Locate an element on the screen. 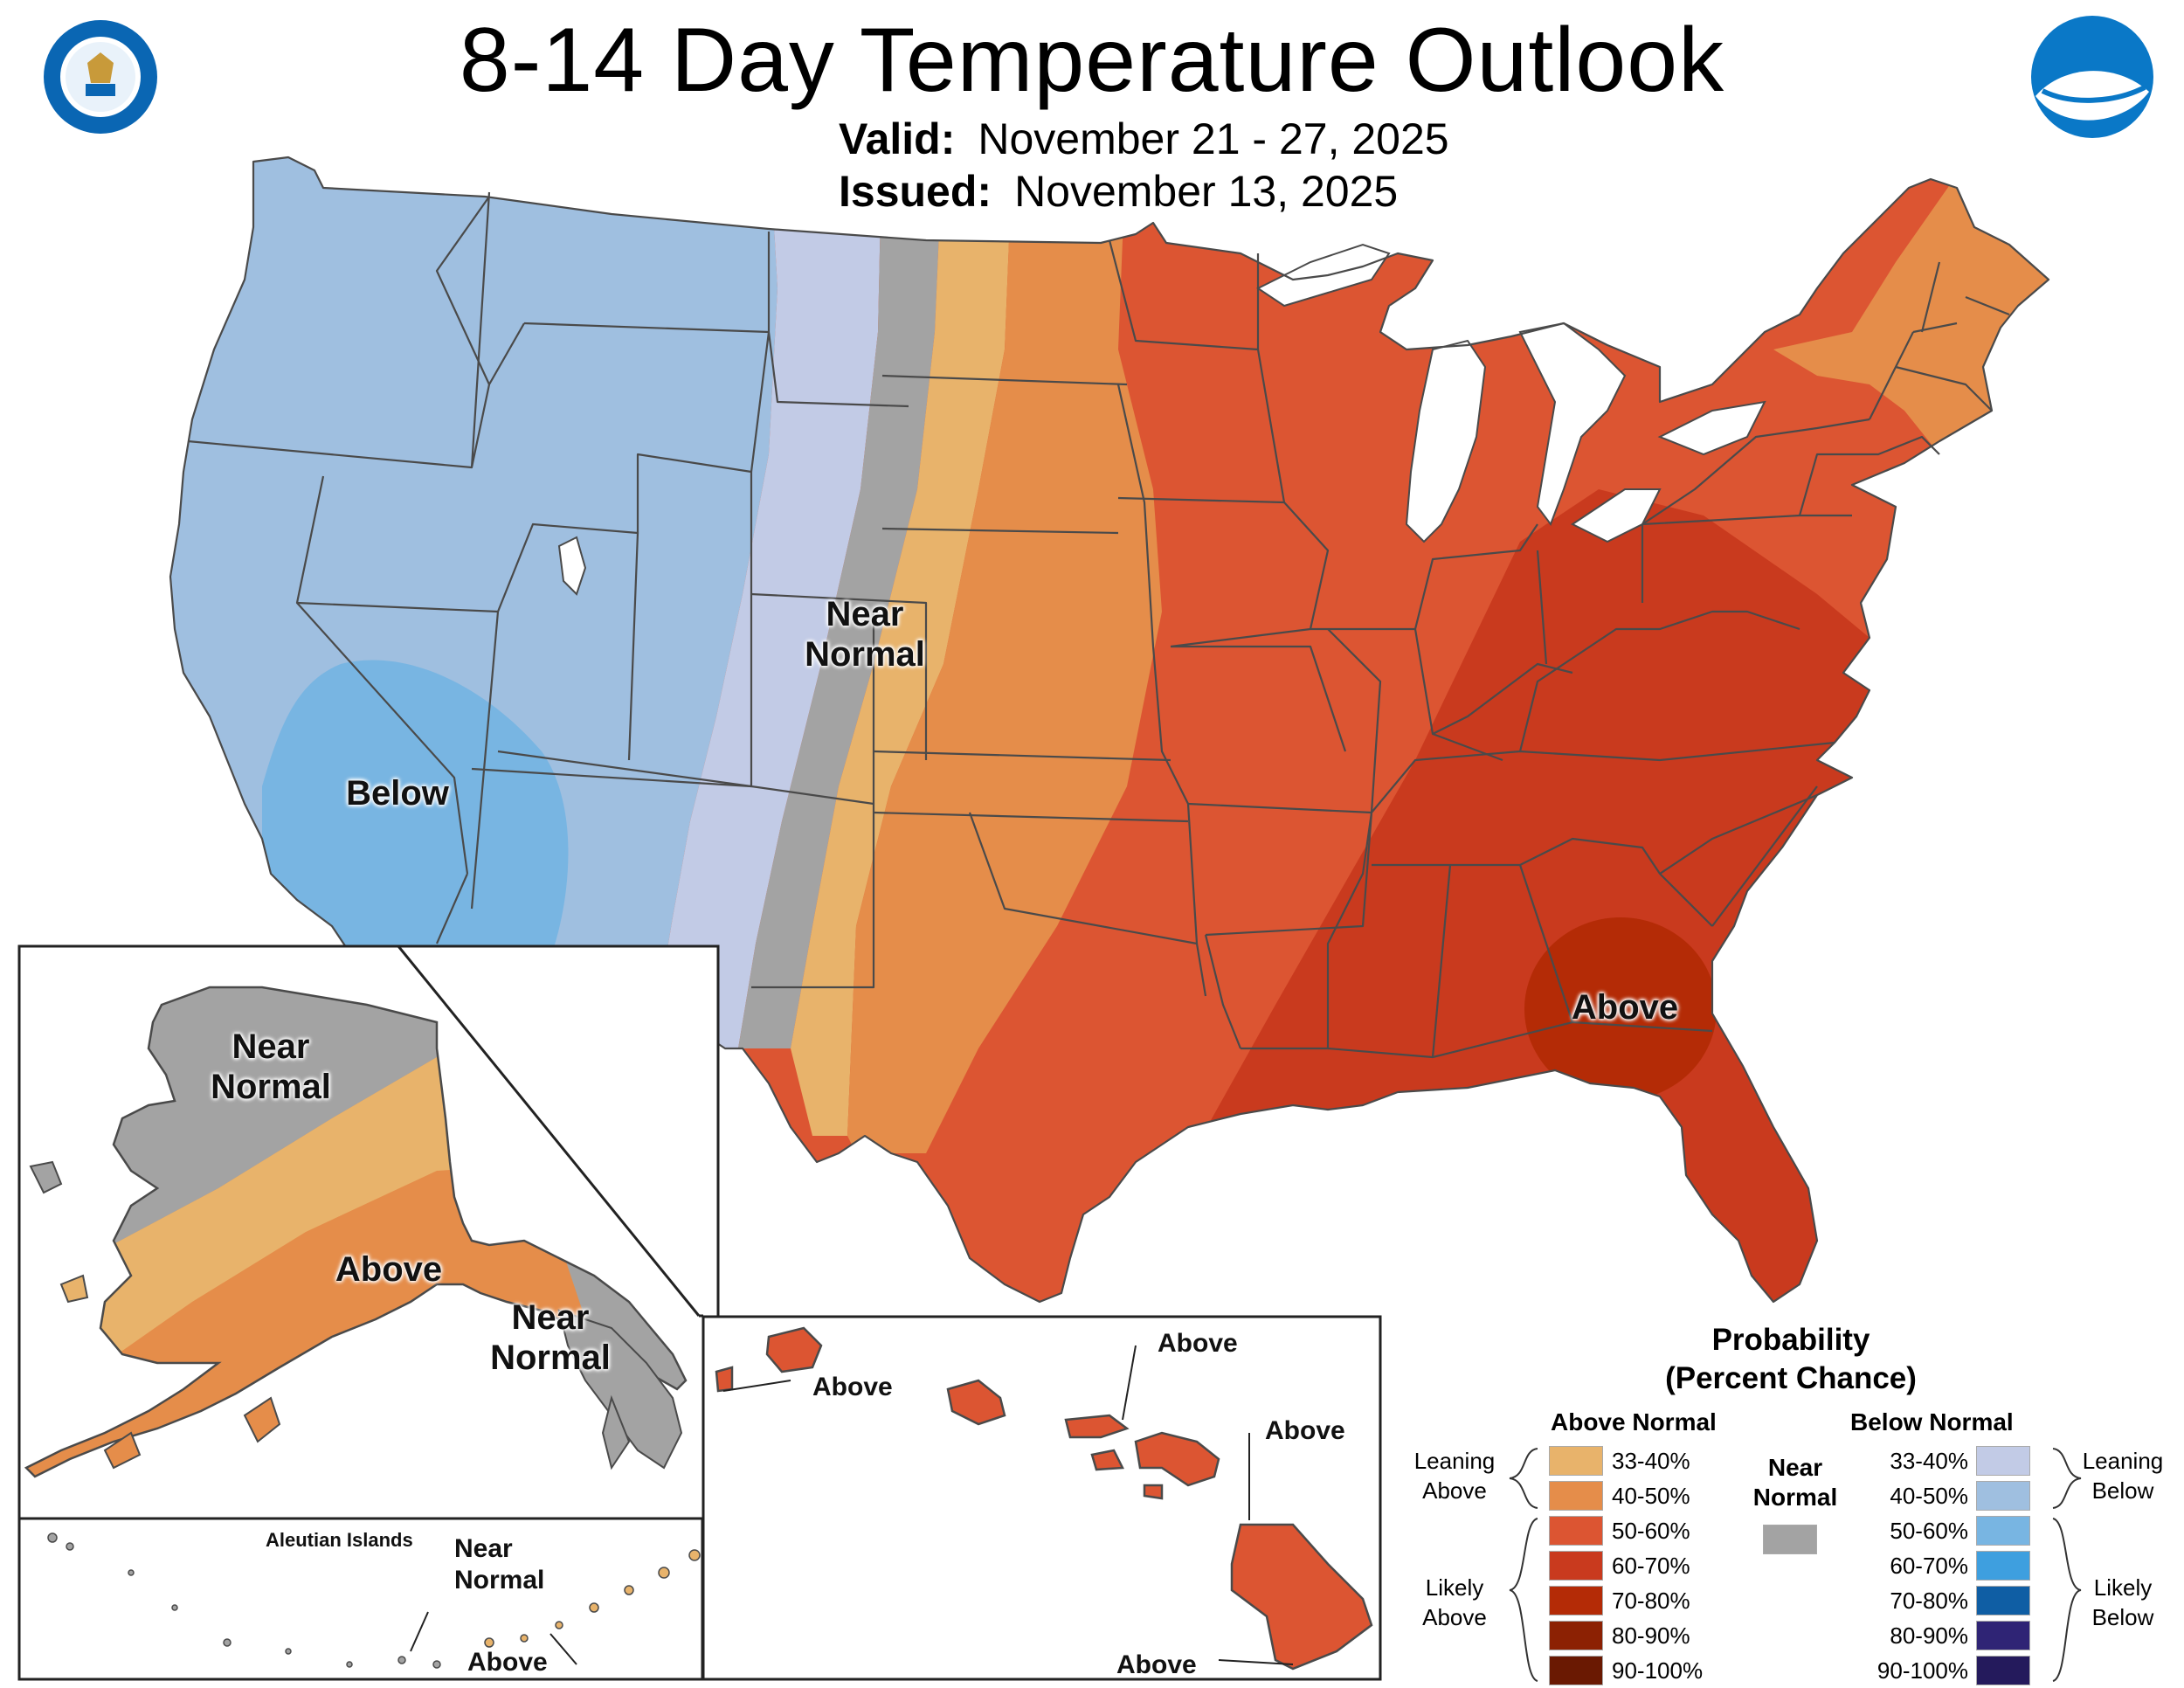  legend-above-range: 60-70% is located at coordinates (1651, 1566).